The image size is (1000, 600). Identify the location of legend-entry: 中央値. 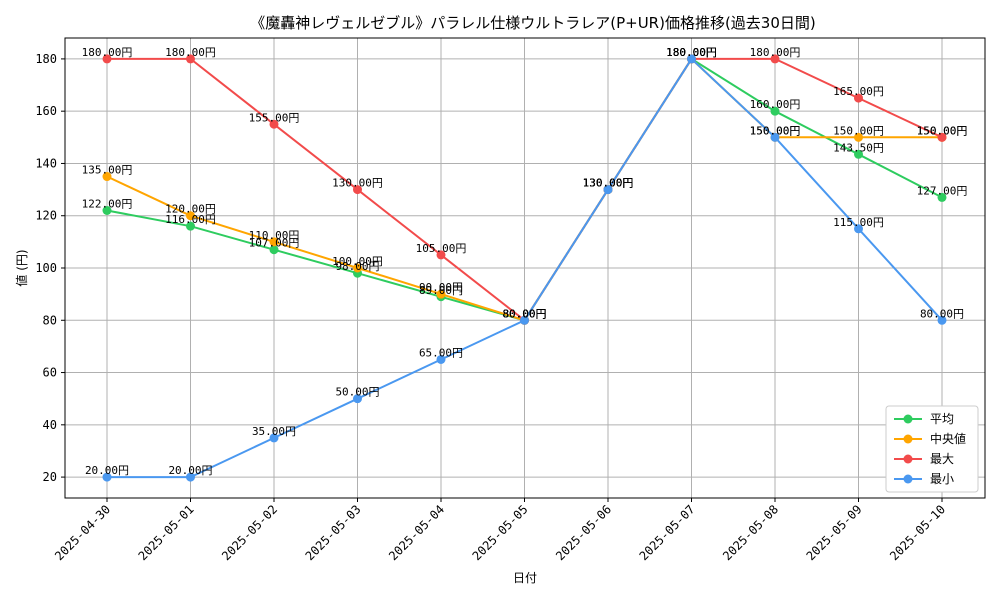
(948, 438).